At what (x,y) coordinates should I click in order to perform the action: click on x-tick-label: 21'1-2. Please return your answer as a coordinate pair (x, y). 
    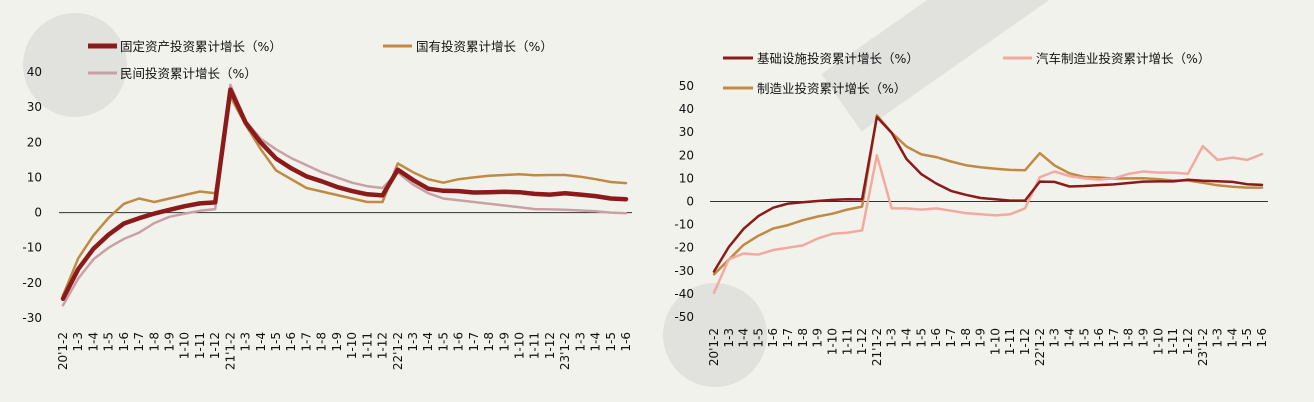
    Looking at the image, I should click on (230, 351).